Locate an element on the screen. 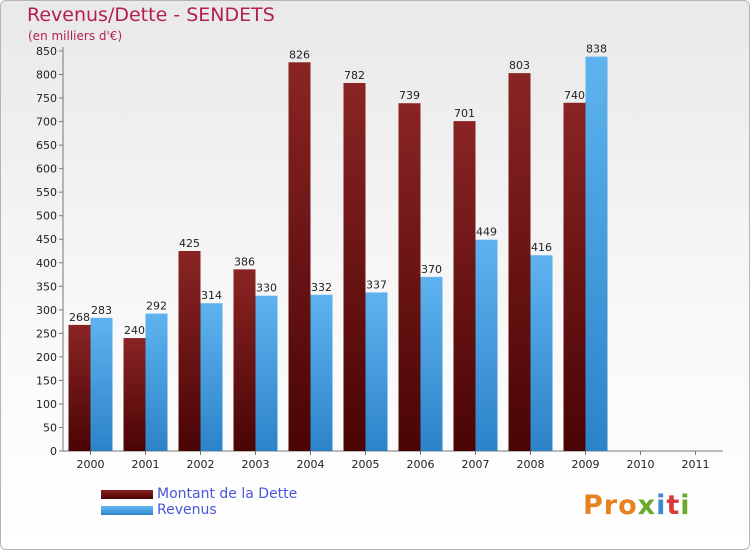 Image resolution: width=750 pixels, height=550 pixels. x-tick-label: 2004 is located at coordinates (311, 464).